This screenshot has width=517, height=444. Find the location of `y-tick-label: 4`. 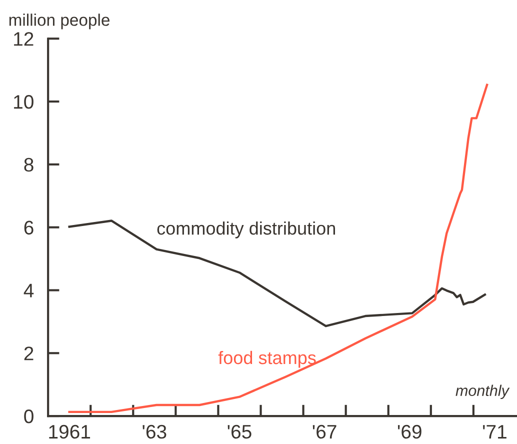

y-tick-label: 4 is located at coordinates (29, 291).